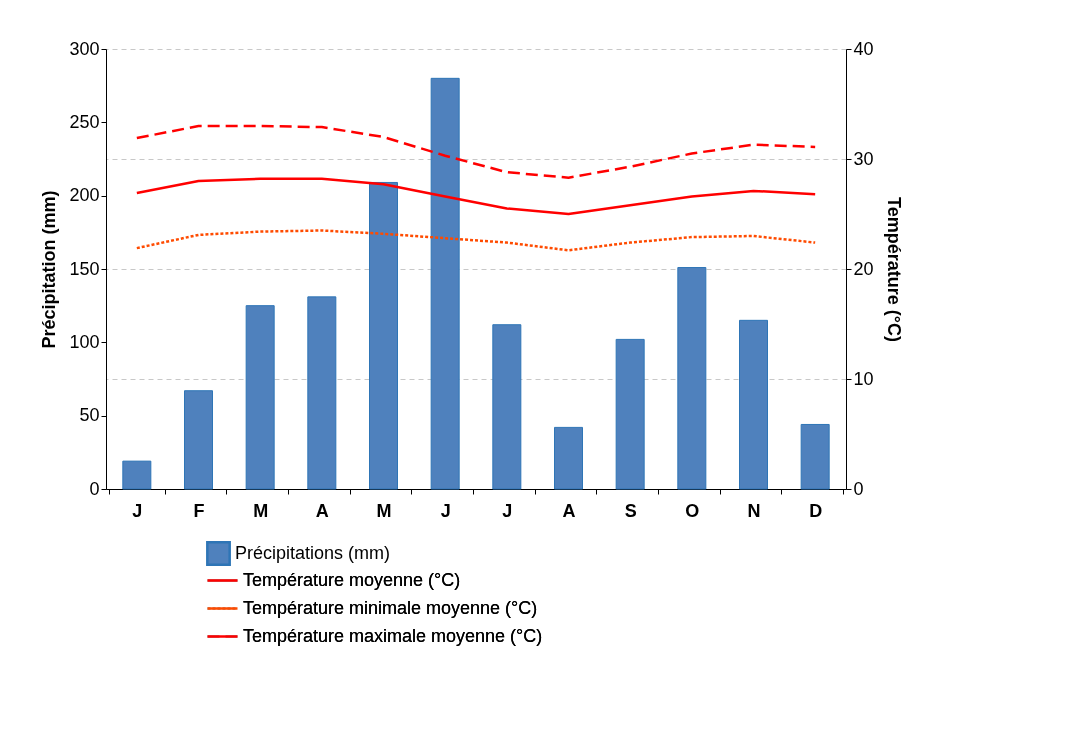  Describe the element at coordinates (863, 48) in the screenshot. I see `y2-tick-label: 40` at that location.